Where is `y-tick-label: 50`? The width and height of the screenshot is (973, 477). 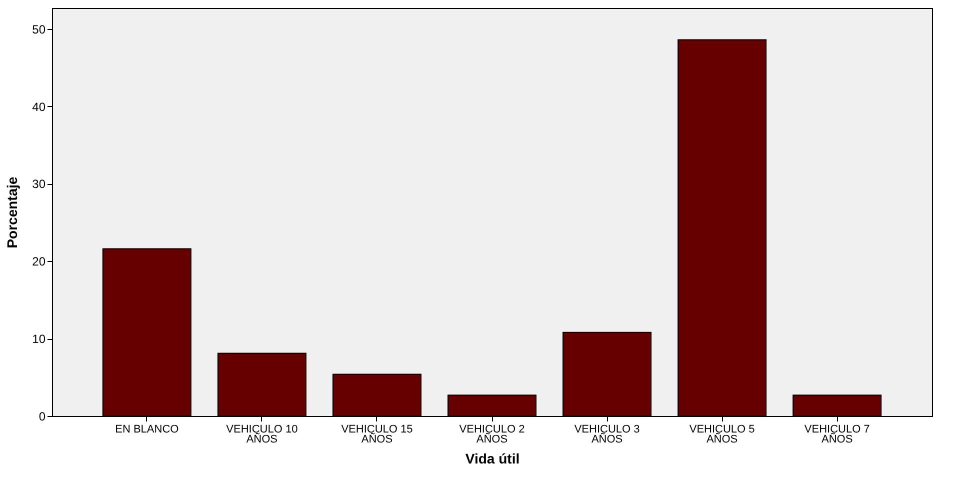
y-tick-label: 50 is located at coordinates (39, 29).